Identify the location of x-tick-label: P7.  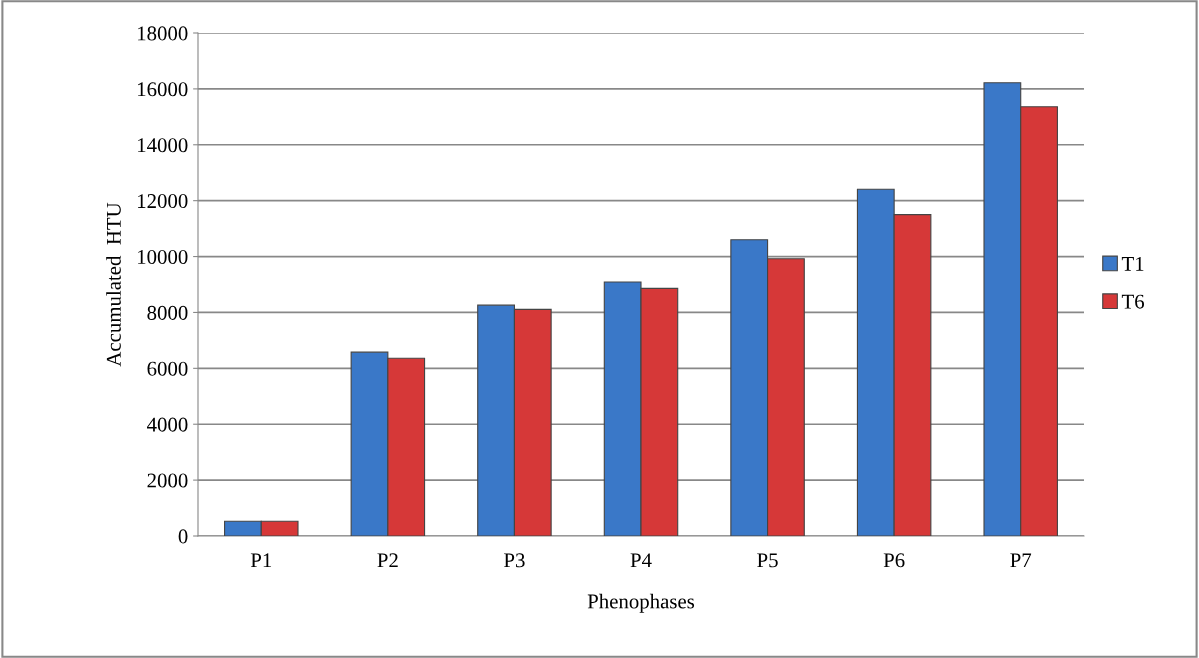
(1021, 560).